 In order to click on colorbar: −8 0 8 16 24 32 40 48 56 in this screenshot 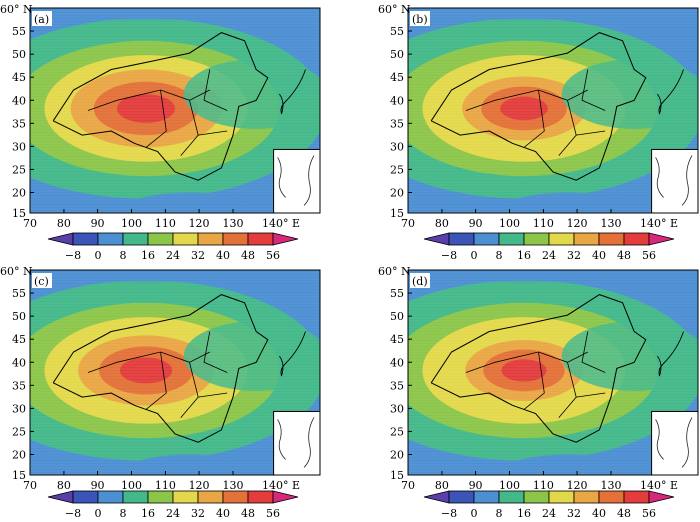, I will do `click(173, 247)`.